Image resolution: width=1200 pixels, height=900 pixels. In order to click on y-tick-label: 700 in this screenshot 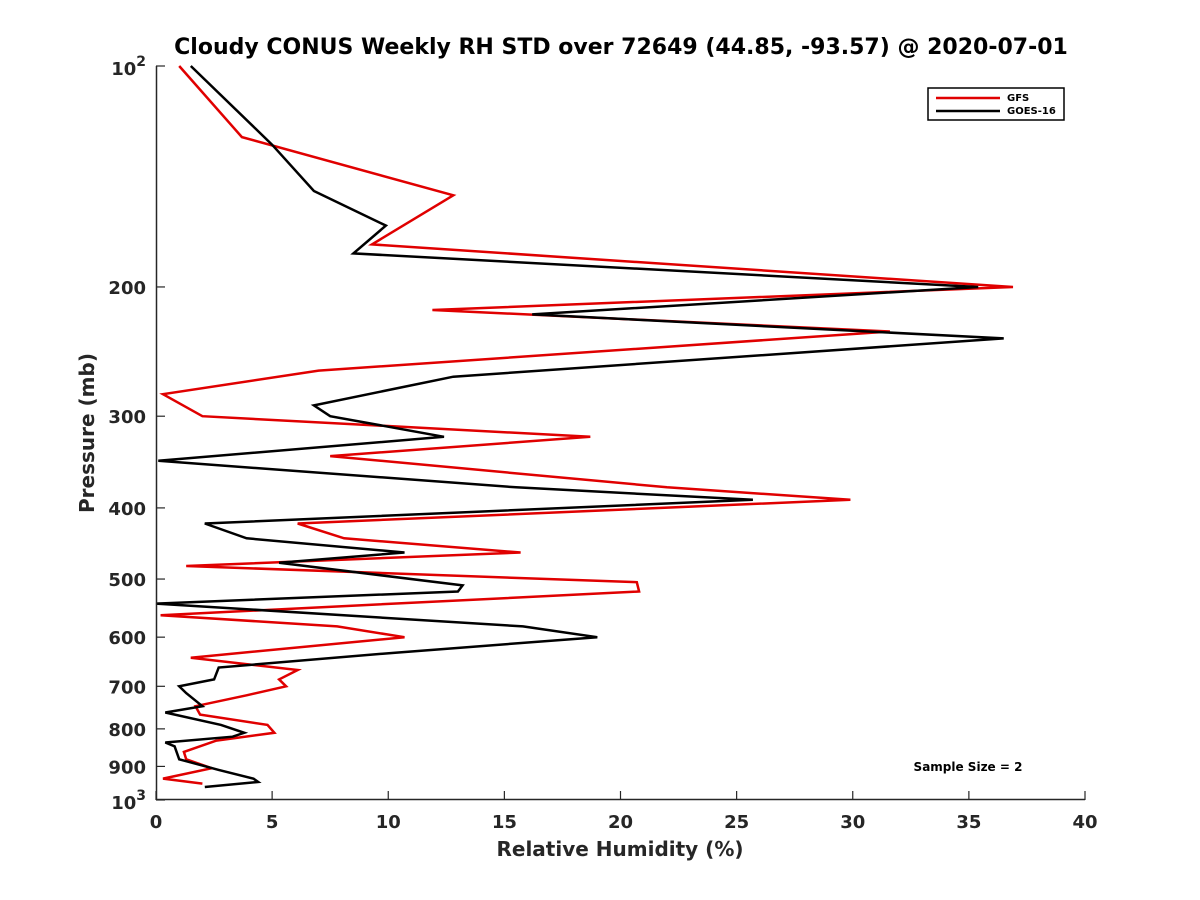, I will do `click(127, 687)`.